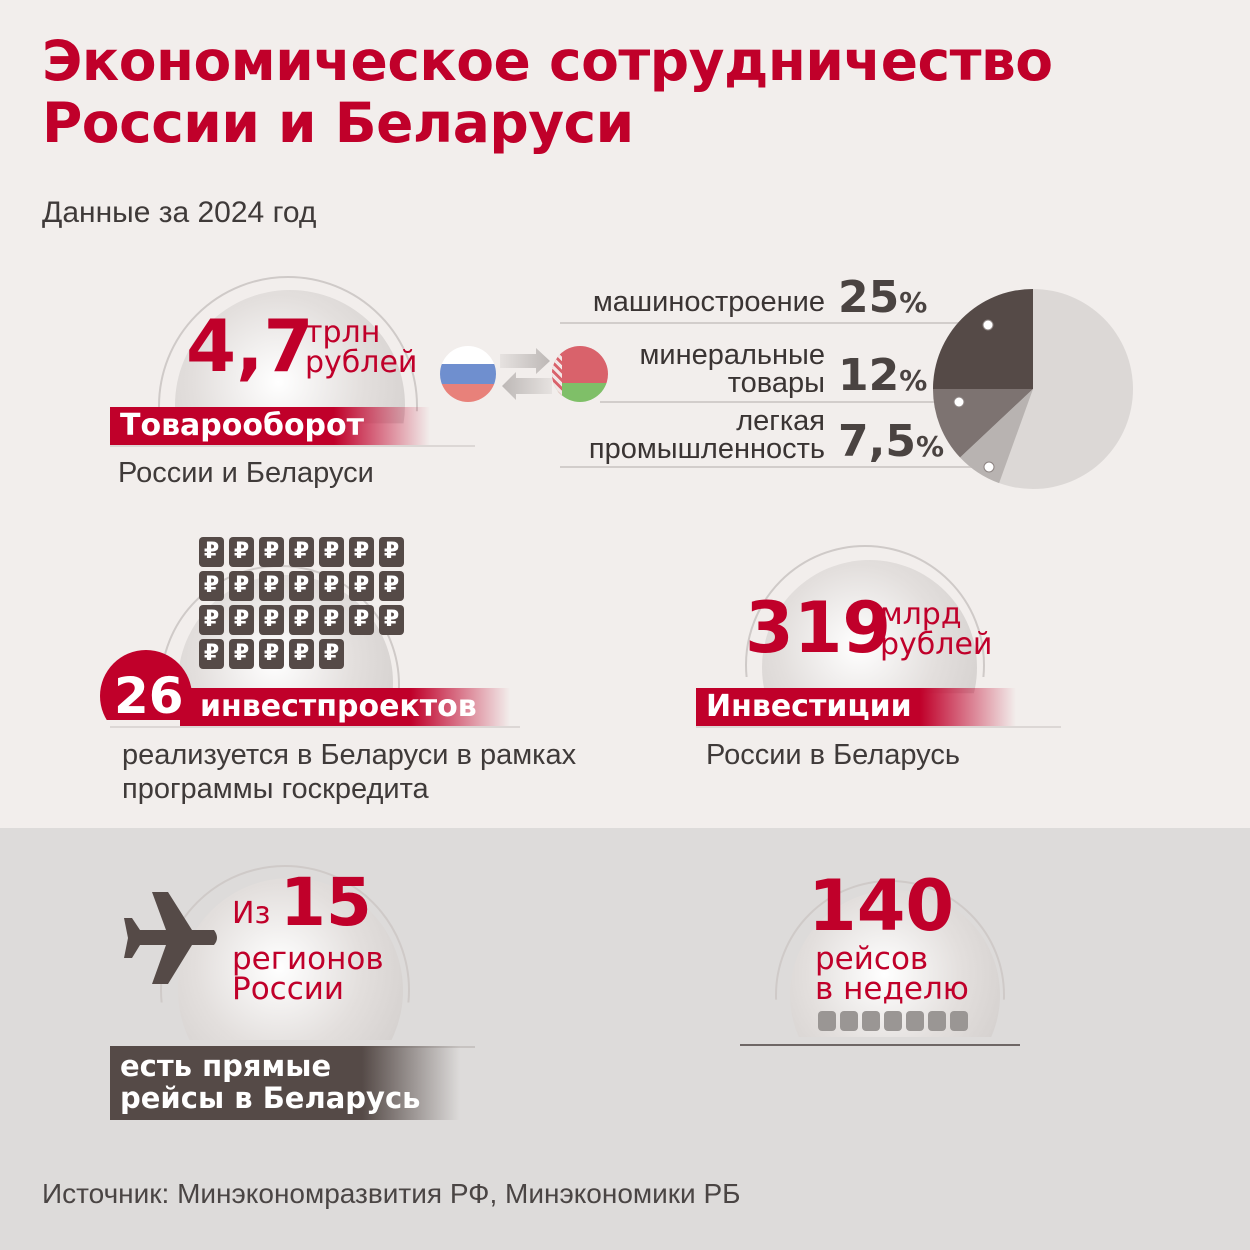 This screenshot has width=1250, height=1250. Describe the element at coordinates (343, 332) in the screenshot. I see `trade-unit-line1: трлн` at that location.